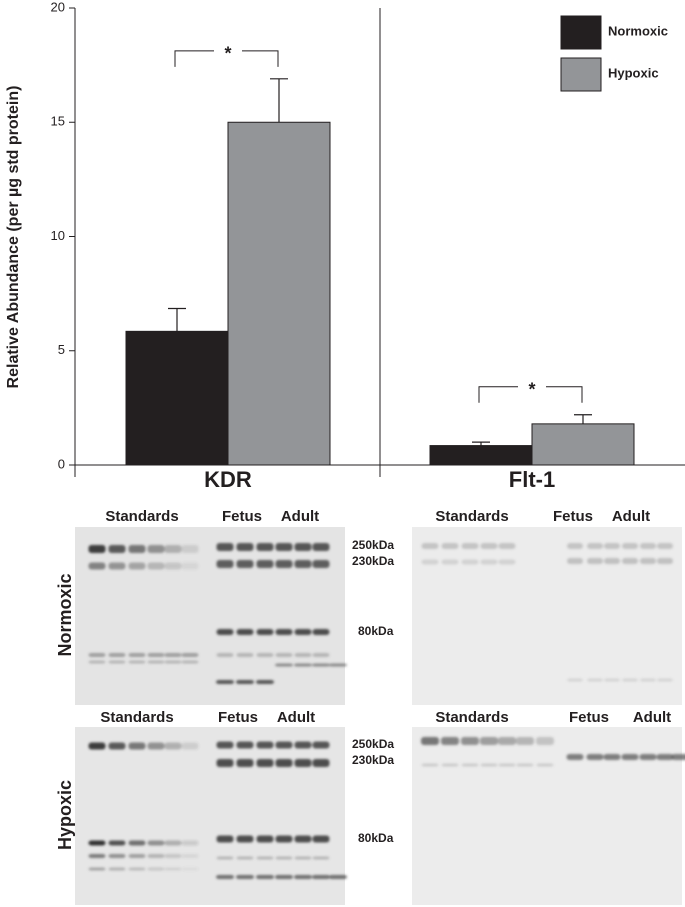 Image resolution: width=685 pixels, height=907 pixels. Describe the element at coordinates (58, 235) in the screenshot. I see `y-tick-label: 10` at that location.